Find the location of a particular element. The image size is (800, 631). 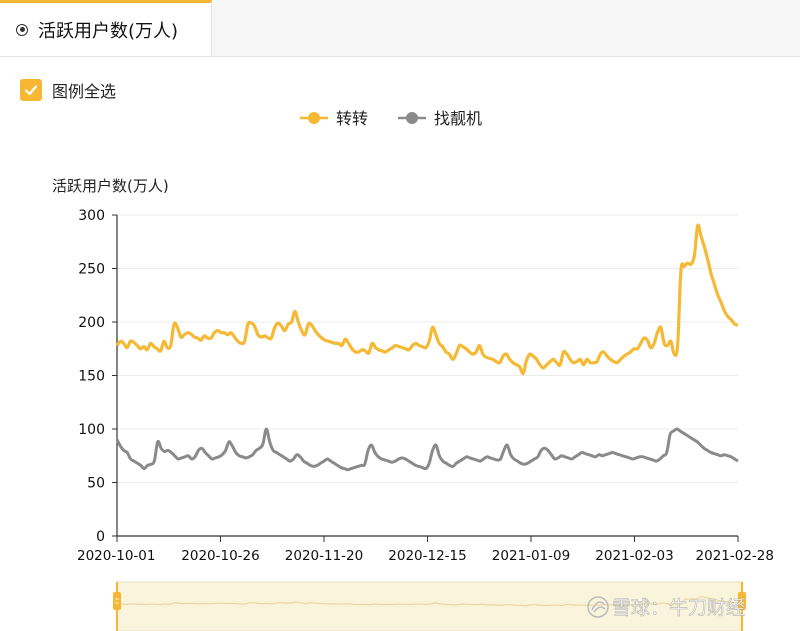

select-all-legend-toggle: 图例全选 is located at coordinates (68, 90).